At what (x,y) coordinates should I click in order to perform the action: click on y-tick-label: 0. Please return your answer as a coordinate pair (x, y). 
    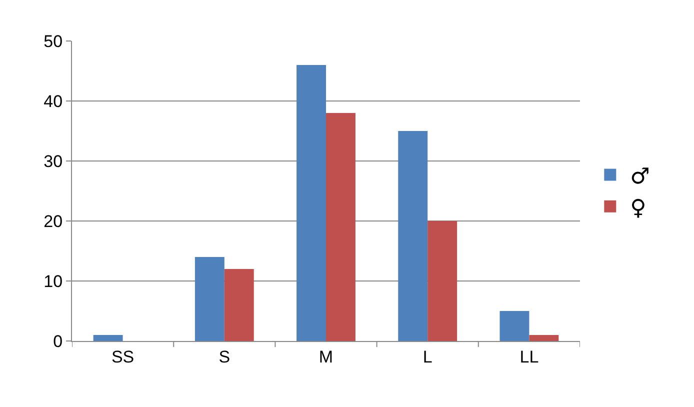
    Looking at the image, I should click on (58, 341).